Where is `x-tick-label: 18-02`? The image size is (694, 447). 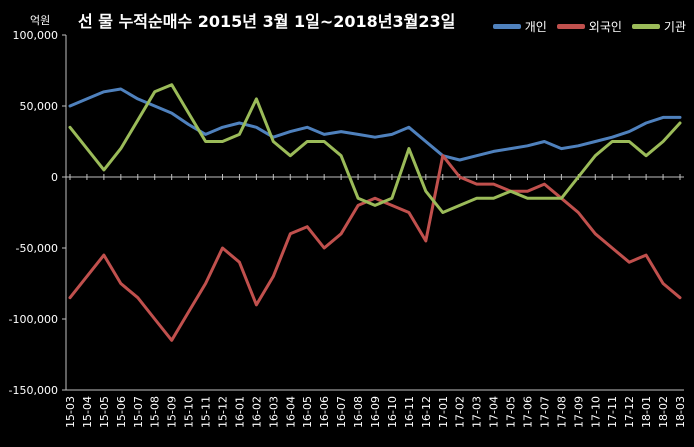
x-tick-label: 18-02 is located at coordinates (663, 412).